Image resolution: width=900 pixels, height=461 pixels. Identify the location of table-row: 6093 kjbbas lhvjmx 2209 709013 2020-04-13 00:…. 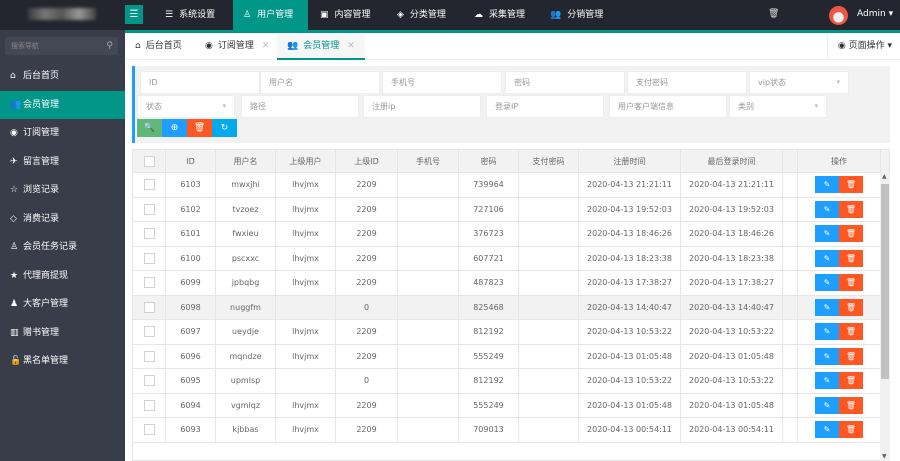
(511, 430).